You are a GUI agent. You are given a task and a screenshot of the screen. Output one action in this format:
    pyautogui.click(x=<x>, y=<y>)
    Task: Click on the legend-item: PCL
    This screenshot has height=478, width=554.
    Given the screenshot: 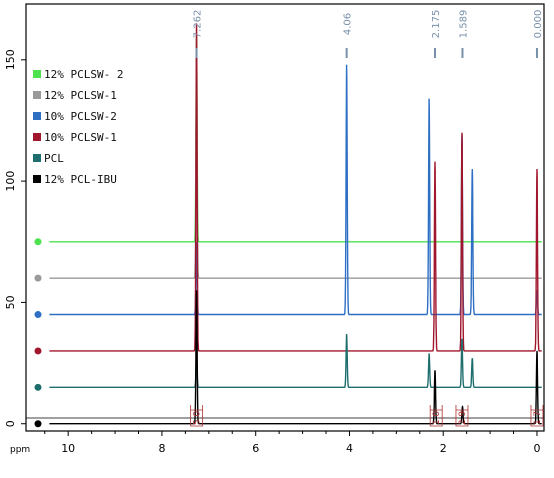 What is the action you would take?
    pyautogui.click(x=48, y=158)
    